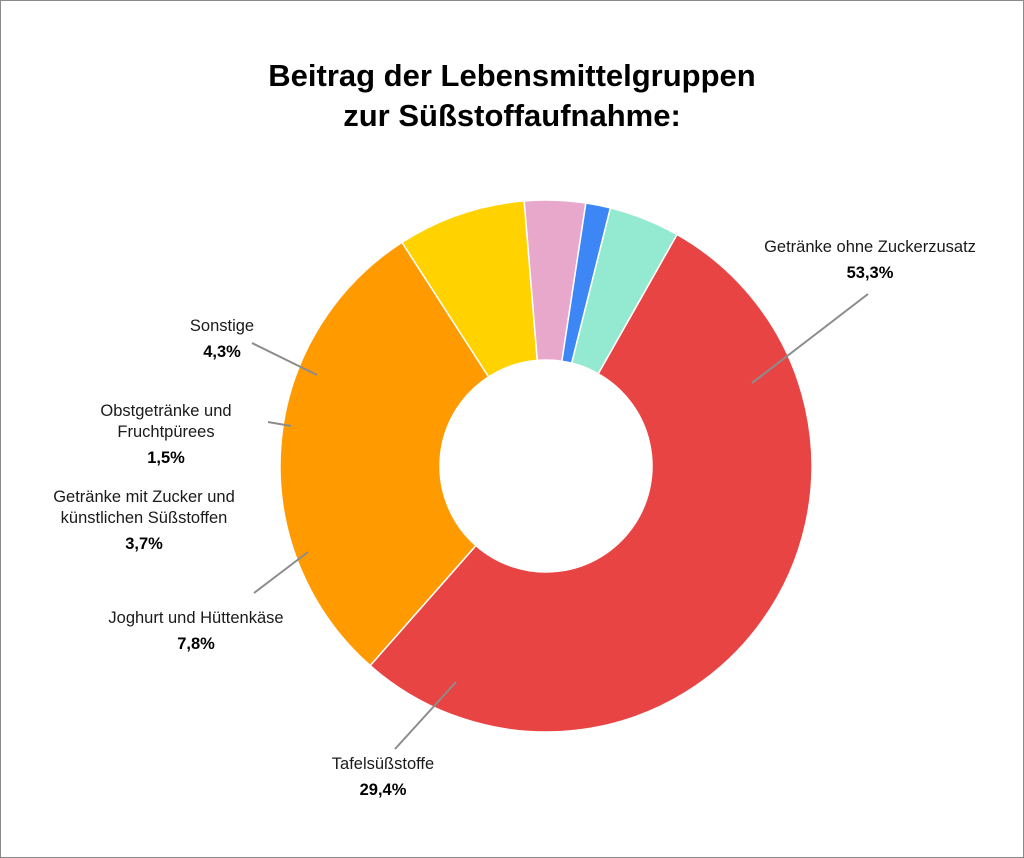 The height and width of the screenshot is (858, 1024). Describe the element at coordinates (383, 790) in the screenshot. I see `slice-value-label-2: 29,4%` at that location.